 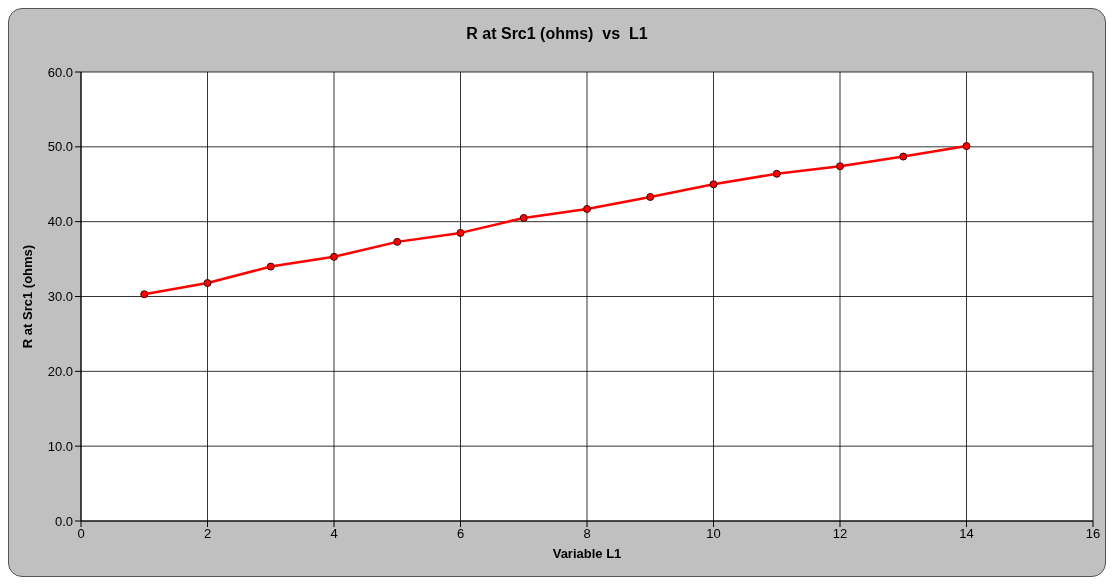 I want to click on x-tick-label: 6, so click(x=460, y=534).